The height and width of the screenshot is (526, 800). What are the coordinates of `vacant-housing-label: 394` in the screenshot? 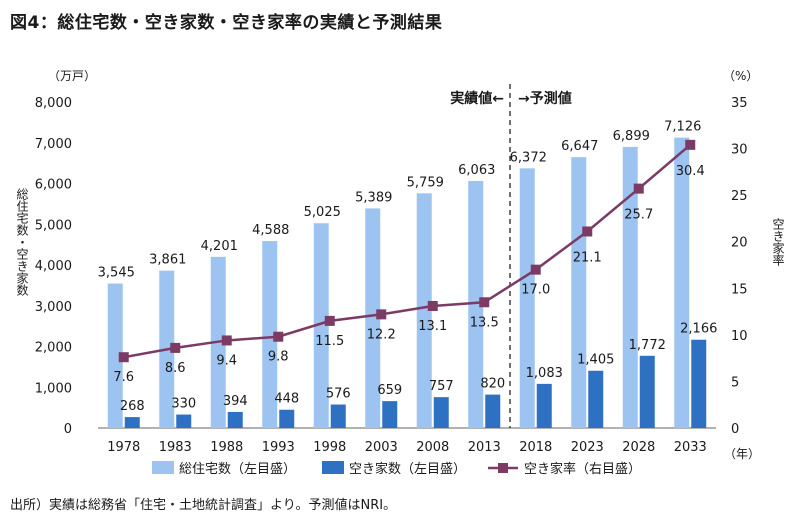 It's located at (235, 401).